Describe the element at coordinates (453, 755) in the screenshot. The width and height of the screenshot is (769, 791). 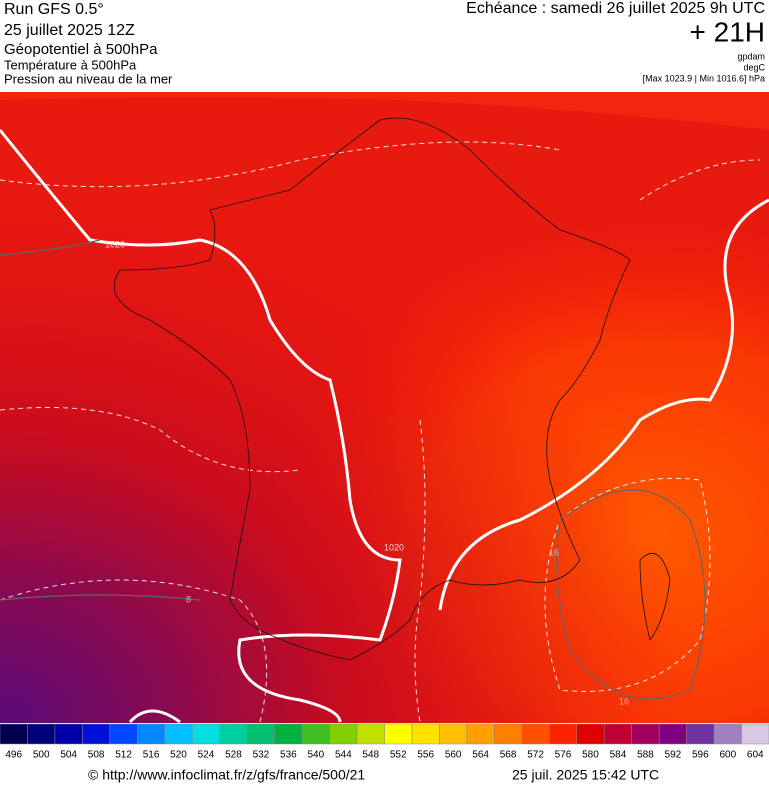
I see `colorbar-label: 560` at that location.